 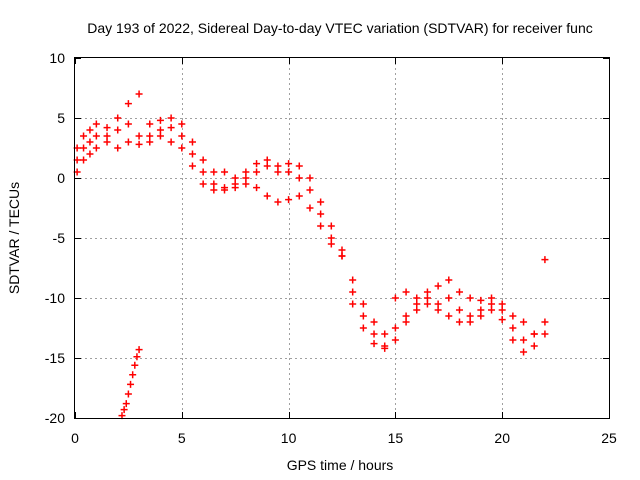 I want to click on y-tick-label: -5, so click(x=59, y=238).